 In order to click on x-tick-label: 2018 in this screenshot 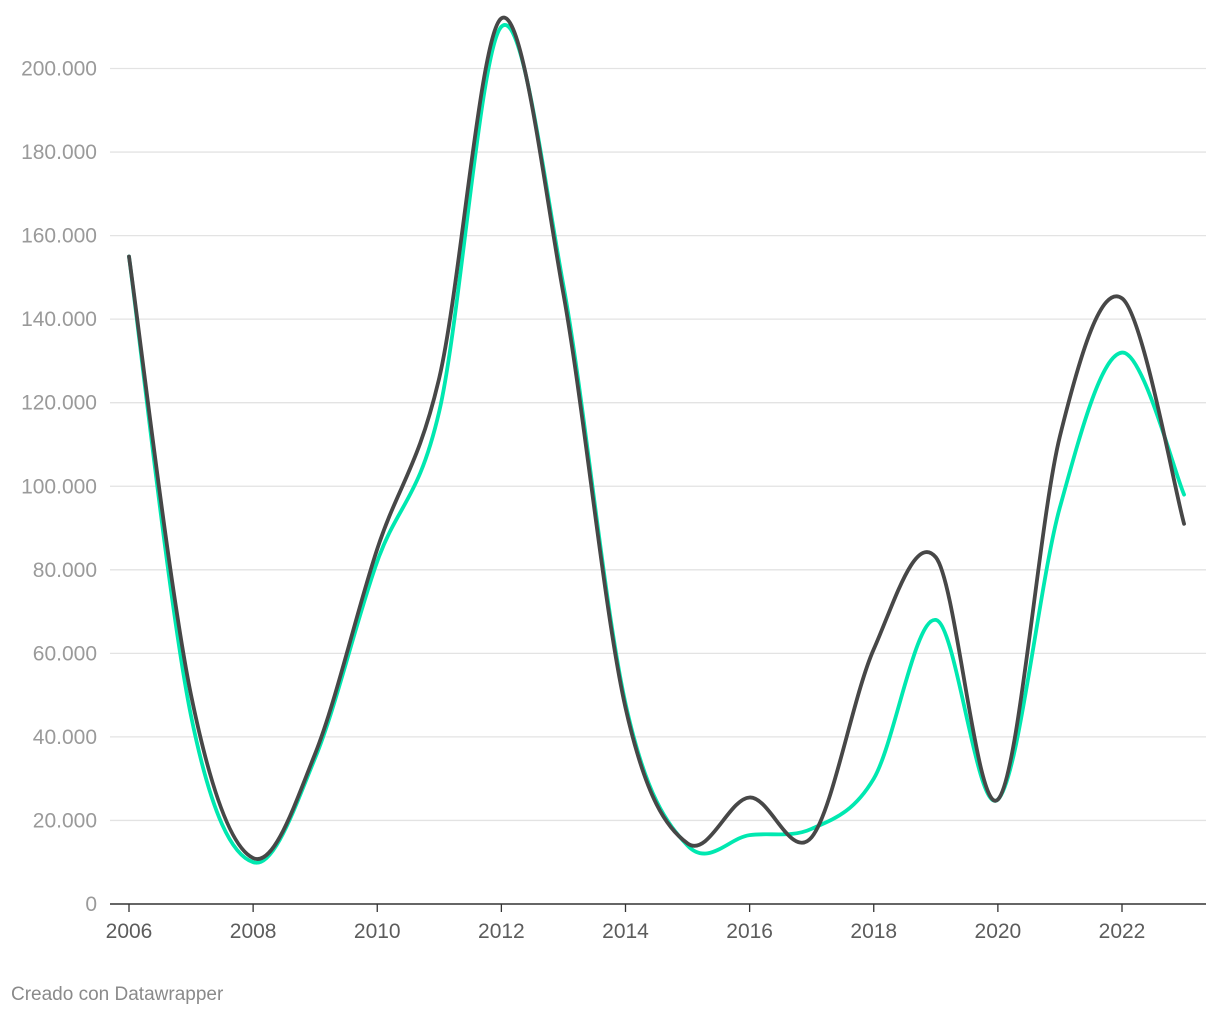, I will do `click(873, 931)`.